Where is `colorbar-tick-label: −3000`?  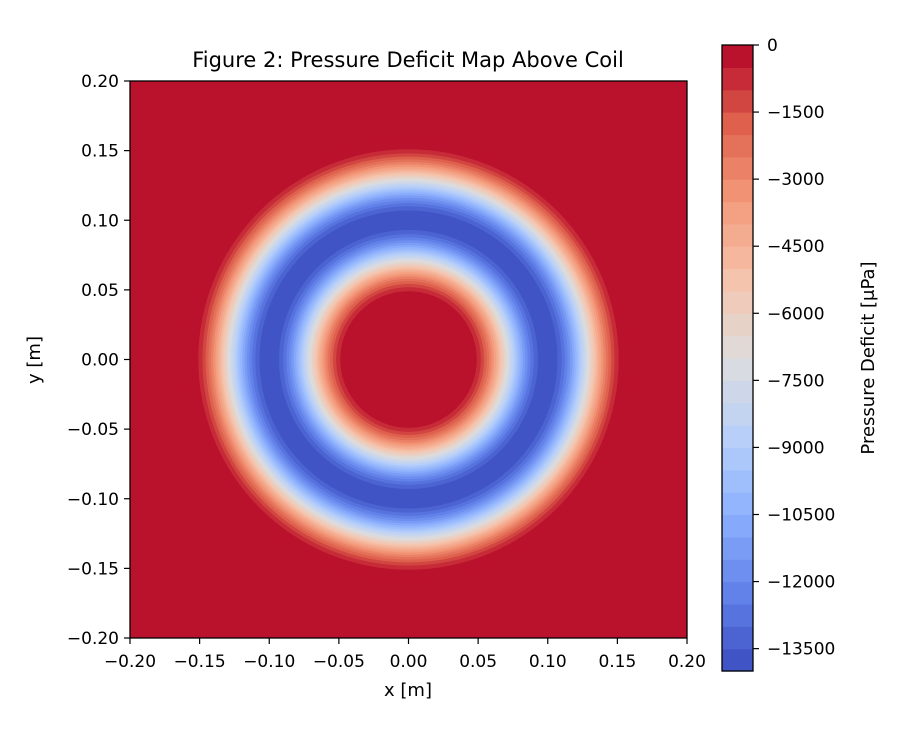 colorbar-tick-label: −3000 is located at coordinates (796, 180).